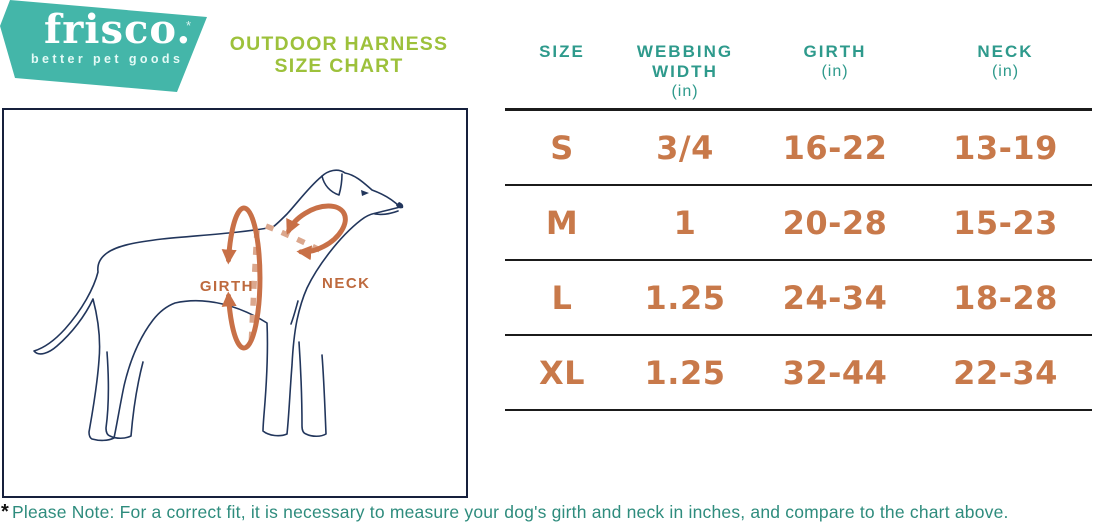 This screenshot has width=1105, height=528. Describe the element at coordinates (835, 297) in the screenshot. I see `cell-girth: 24-34` at that location.